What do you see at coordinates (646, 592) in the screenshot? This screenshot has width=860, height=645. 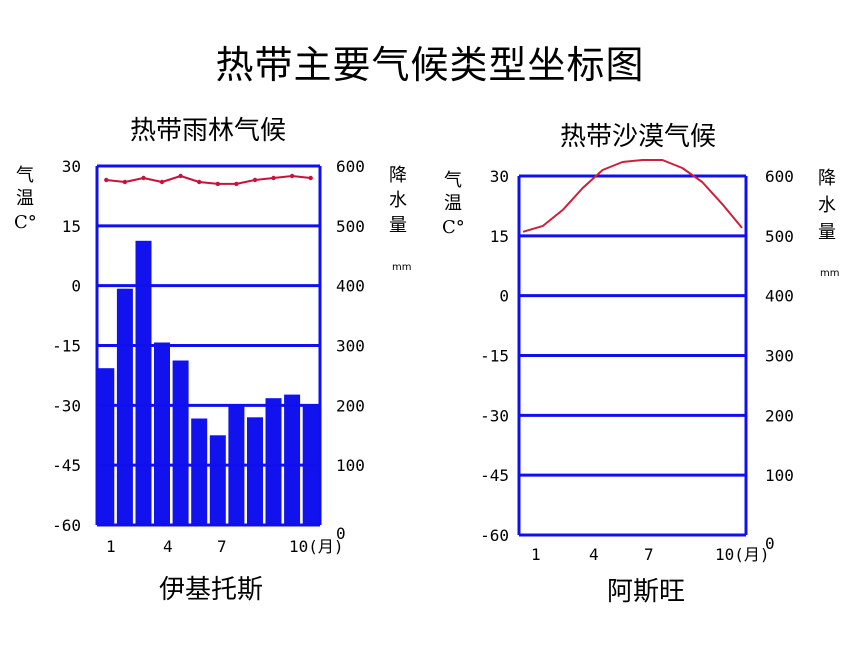 I see `desert-station-name: 阿斯旺` at bounding box center [646, 592].